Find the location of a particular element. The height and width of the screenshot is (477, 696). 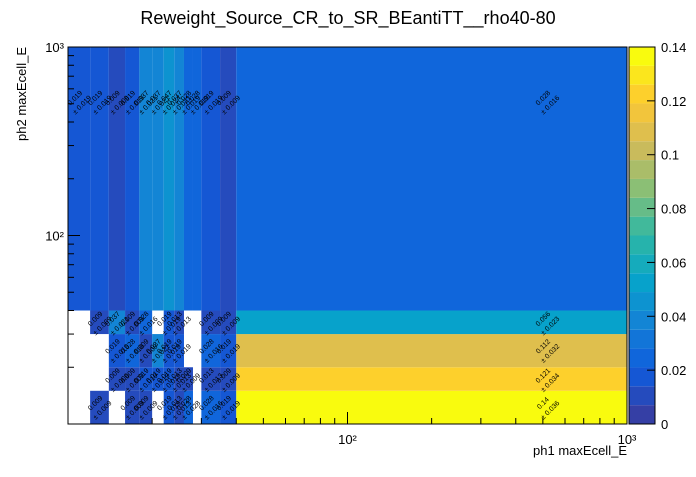

y-axis-label: ph2 maxEcell_E is located at coordinates (21, 94).